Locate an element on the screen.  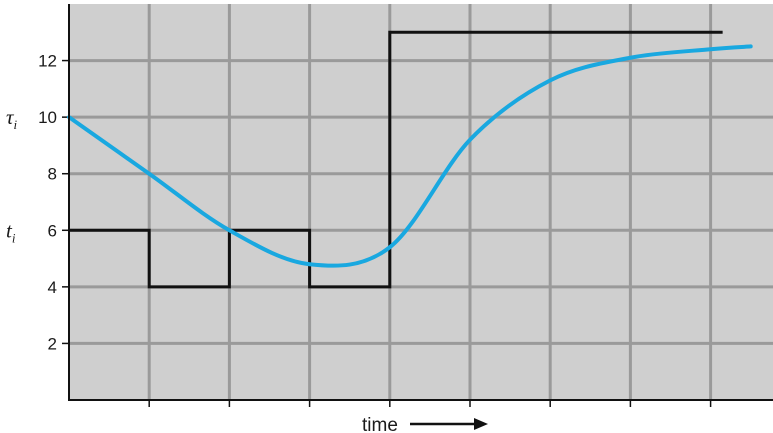
series-symbol: τ is located at coordinates (10, 117).